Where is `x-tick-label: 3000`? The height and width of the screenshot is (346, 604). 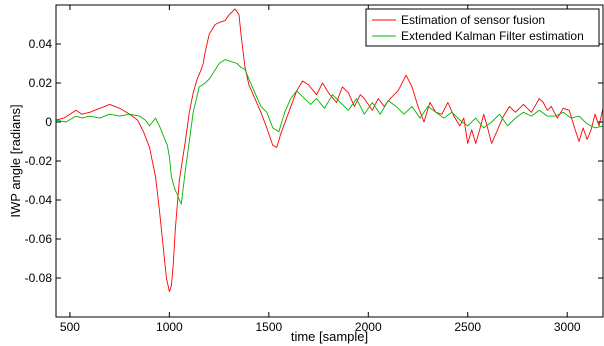
x-tick-label: 3000 is located at coordinates (567, 327).